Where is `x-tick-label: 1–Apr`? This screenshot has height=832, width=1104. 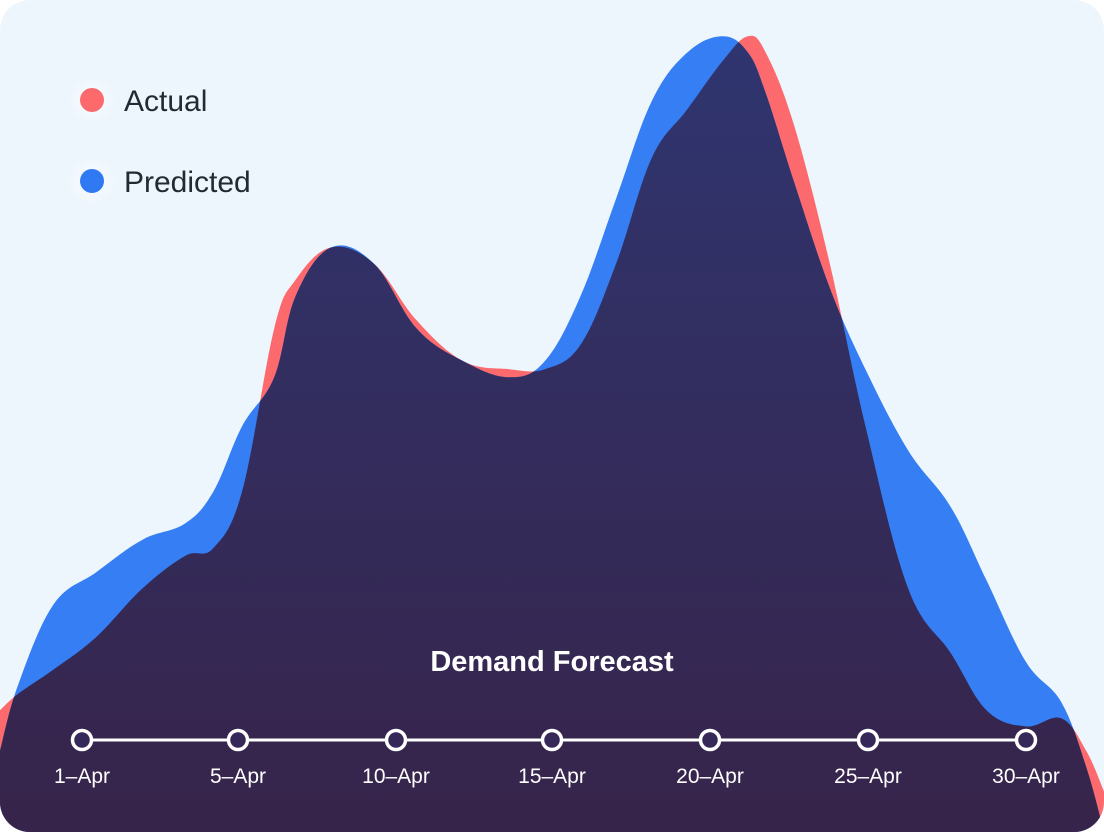
x-tick-label: 1–Apr is located at coordinates (82, 776).